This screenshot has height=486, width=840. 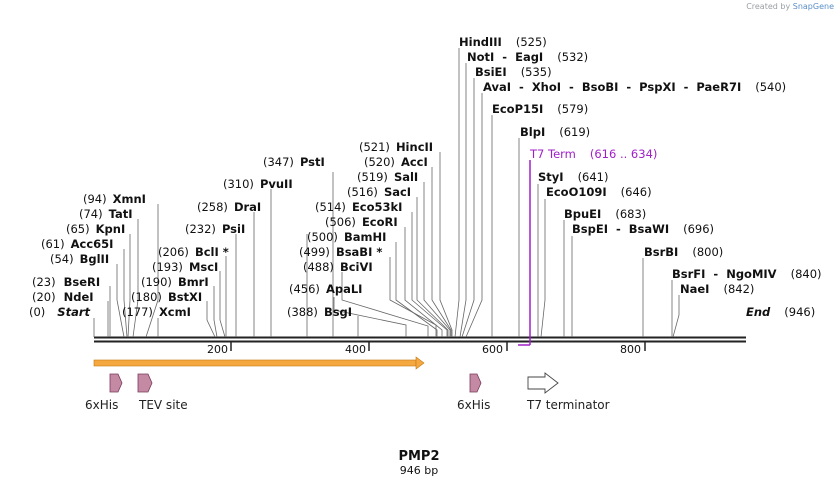 What do you see at coordinates (358, 207) in the screenshot?
I see `site-label: (514) Eco53kI` at bounding box center [358, 207].